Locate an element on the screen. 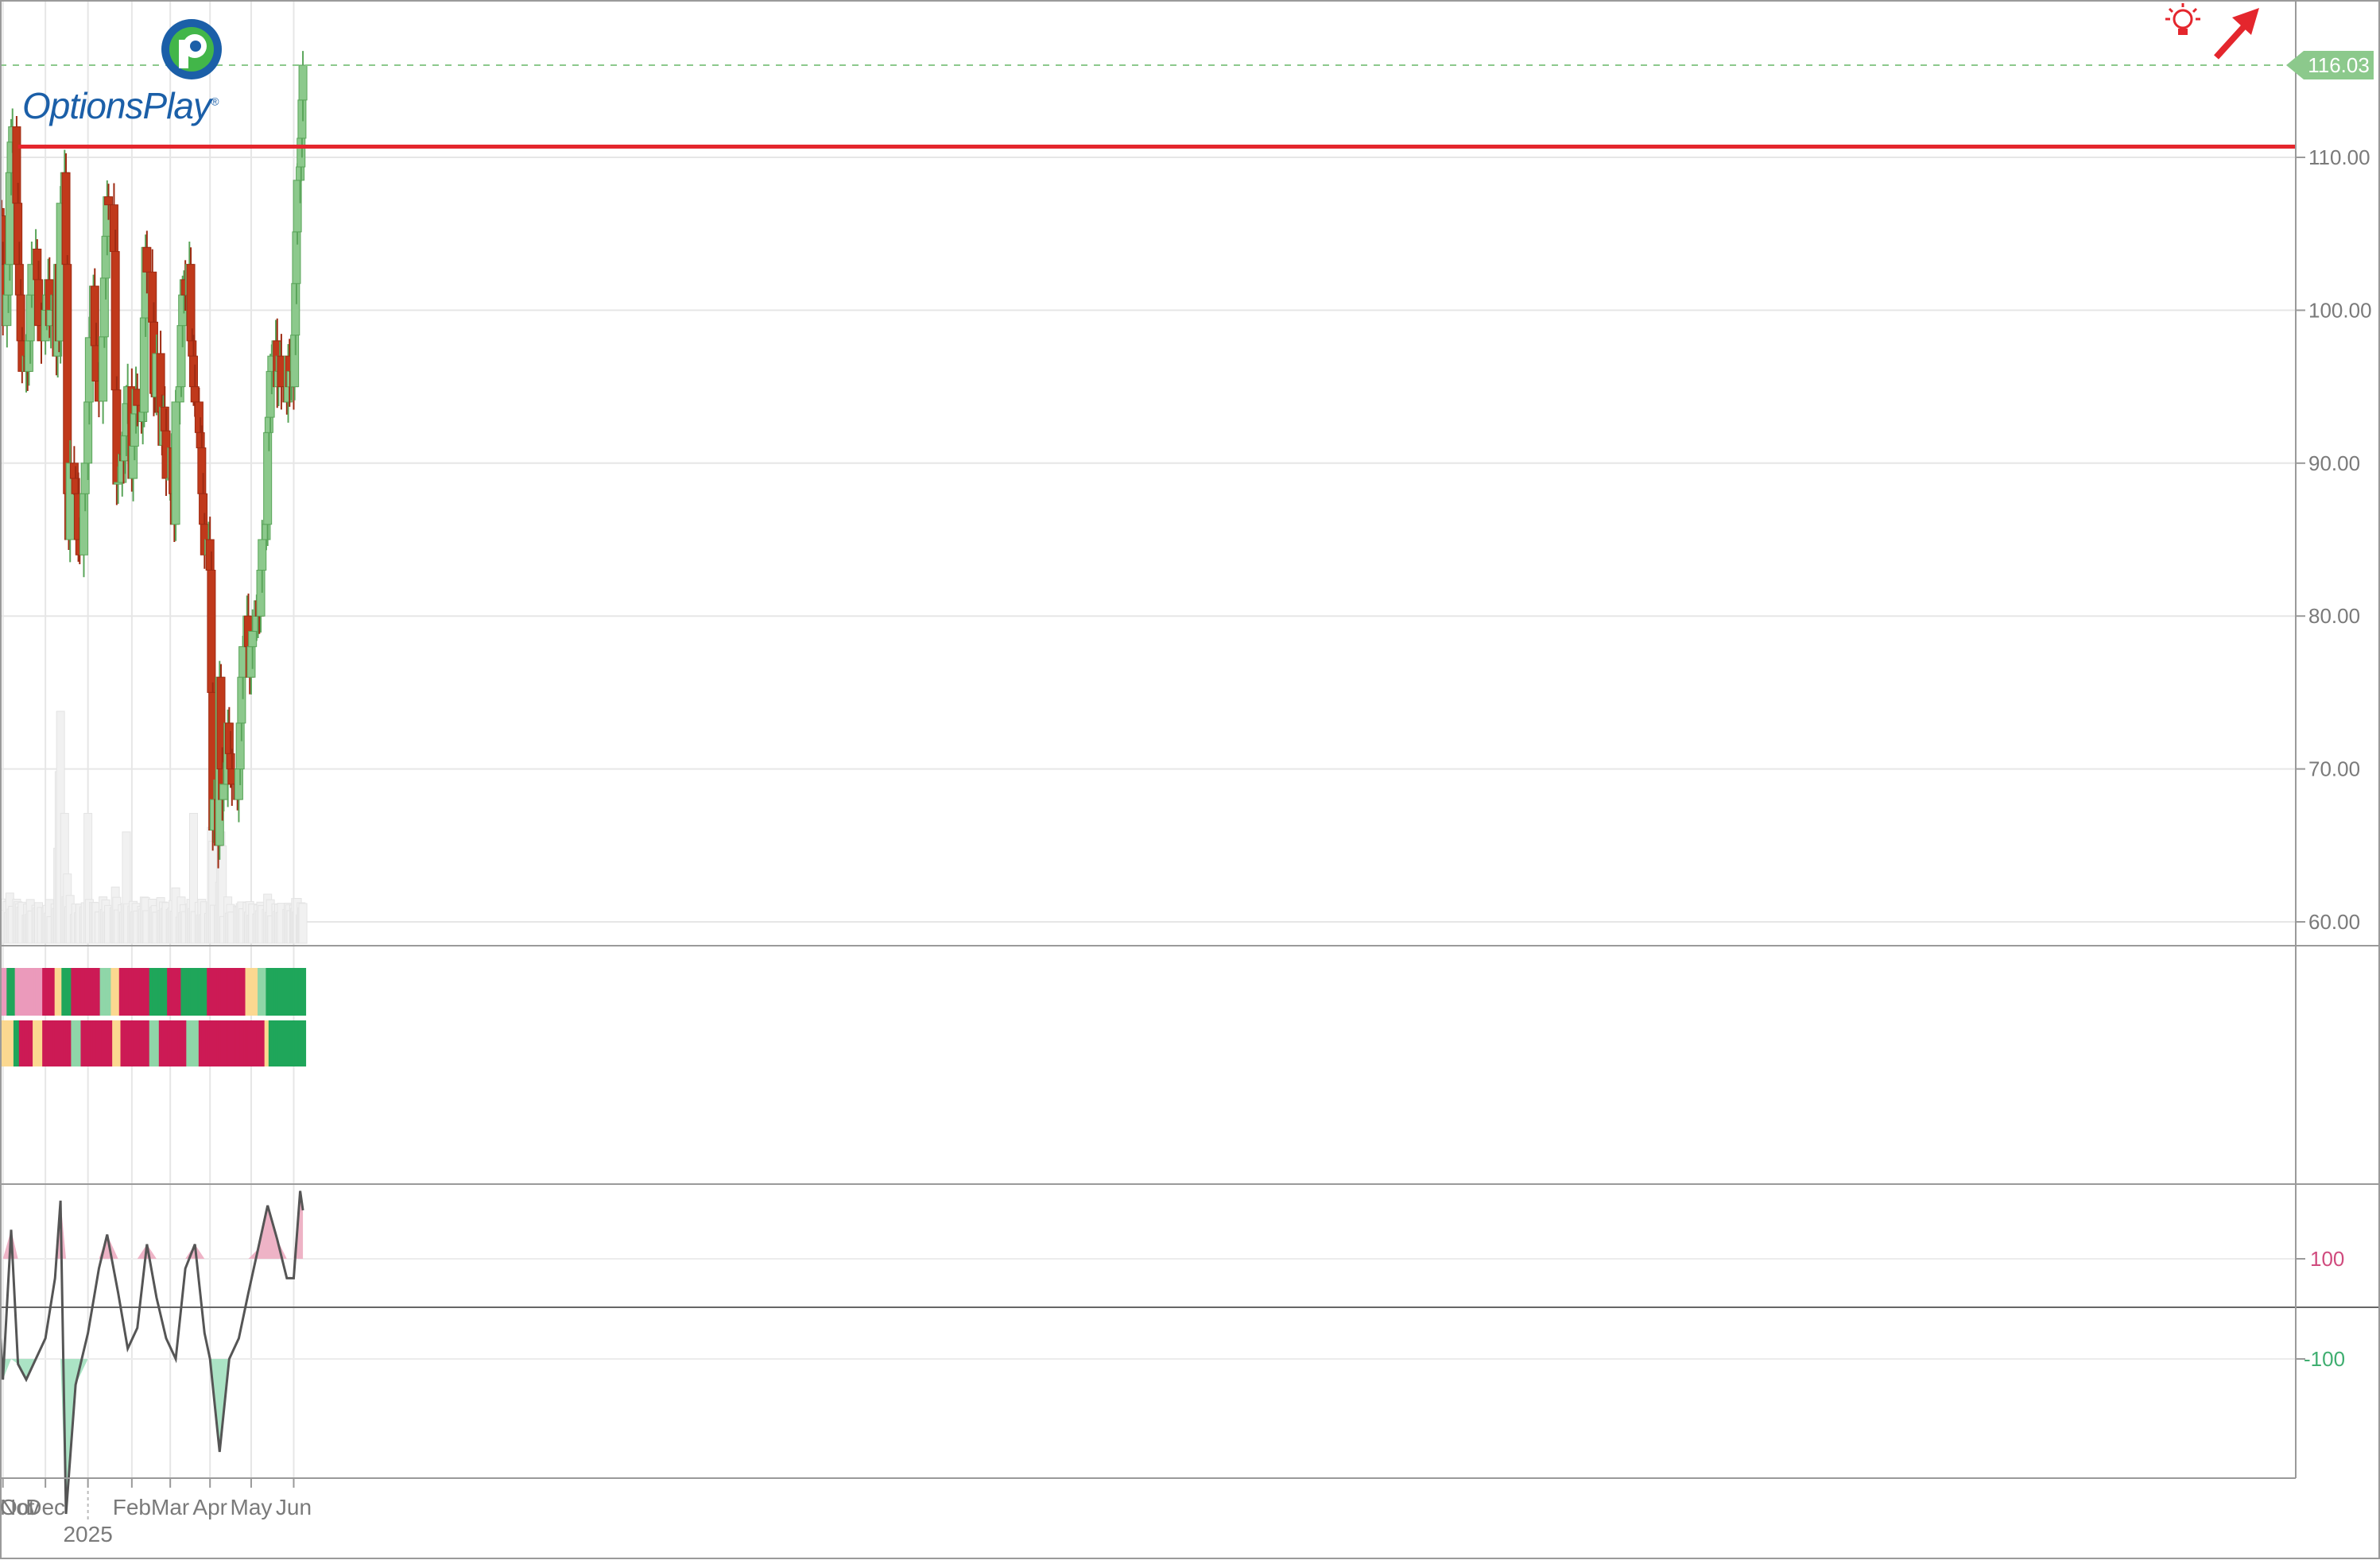 Image resolution: width=2380 pixels, height=1560 pixels. volume-bars is located at coordinates (154, 827).